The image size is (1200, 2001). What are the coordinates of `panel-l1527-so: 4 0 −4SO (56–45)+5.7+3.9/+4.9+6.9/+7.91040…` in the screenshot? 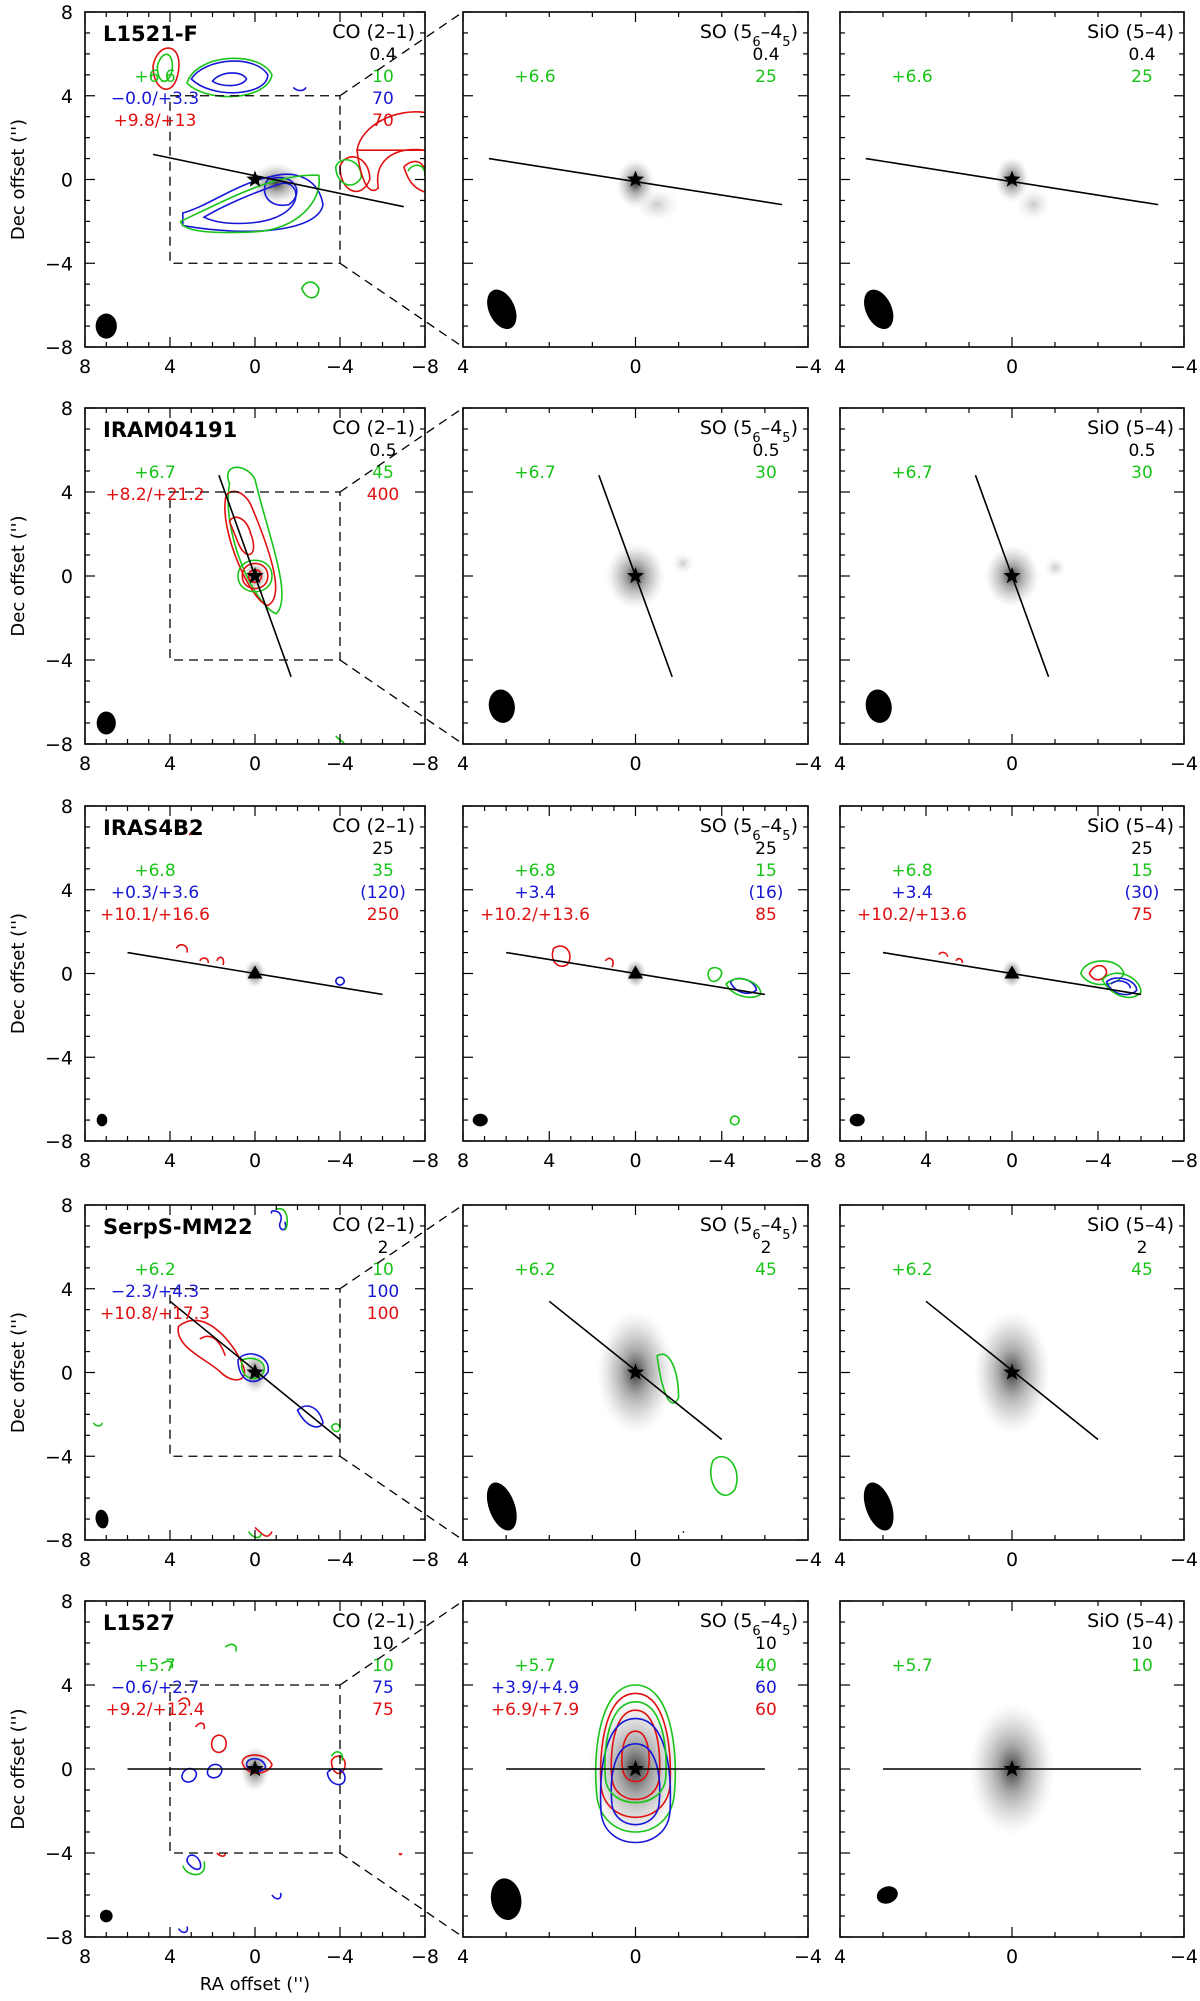 It's located at (639, 1784).